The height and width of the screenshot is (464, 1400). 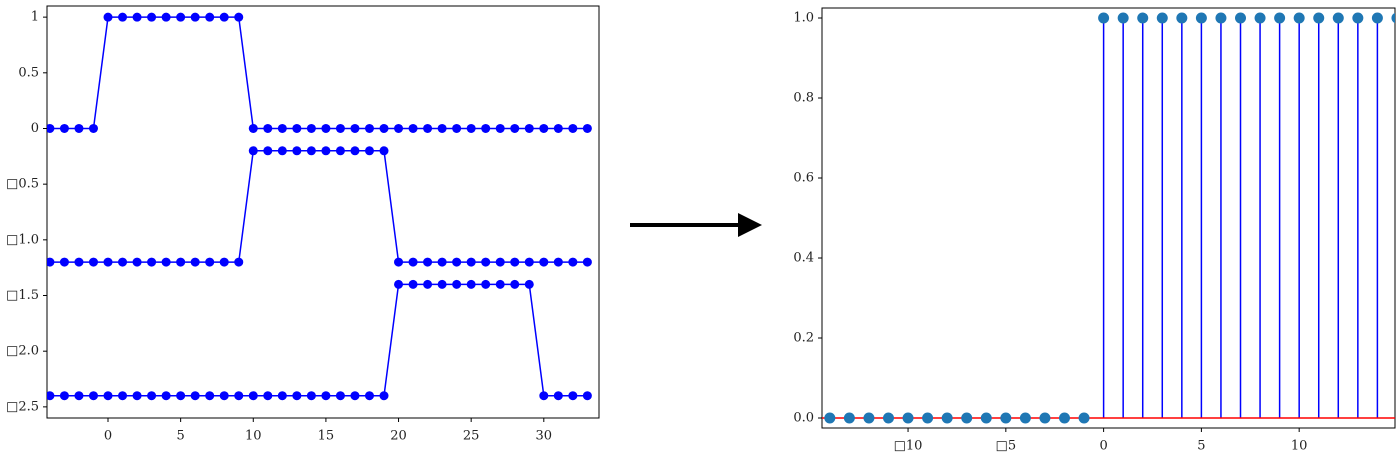 What do you see at coordinates (1006, 446) in the screenshot?
I see `x-tick-label: □5` at bounding box center [1006, 446].